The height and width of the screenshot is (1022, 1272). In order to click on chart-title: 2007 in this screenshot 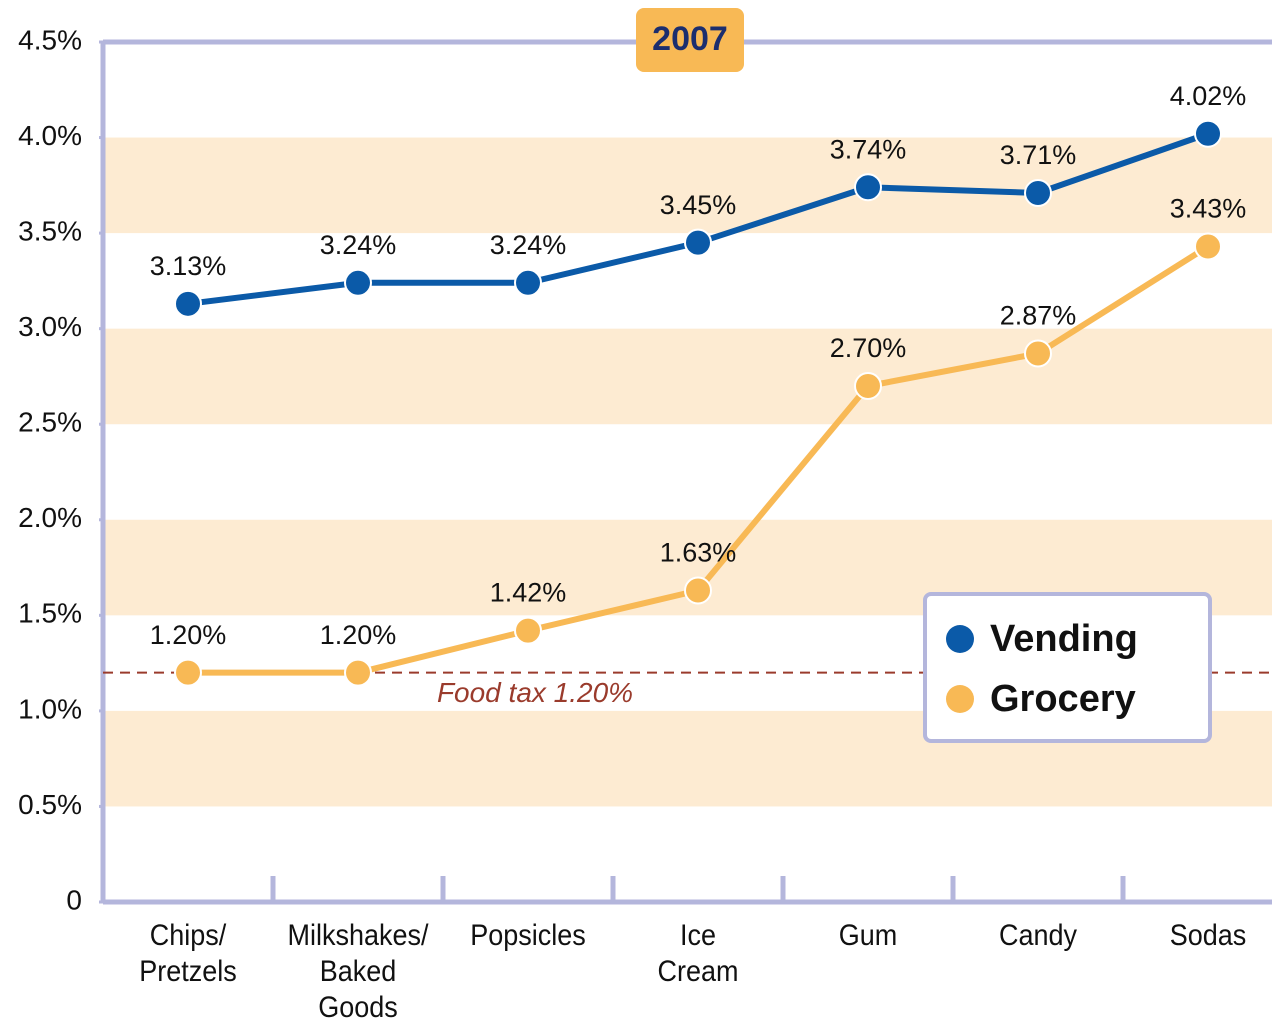, I will do `click(690, 39)`.